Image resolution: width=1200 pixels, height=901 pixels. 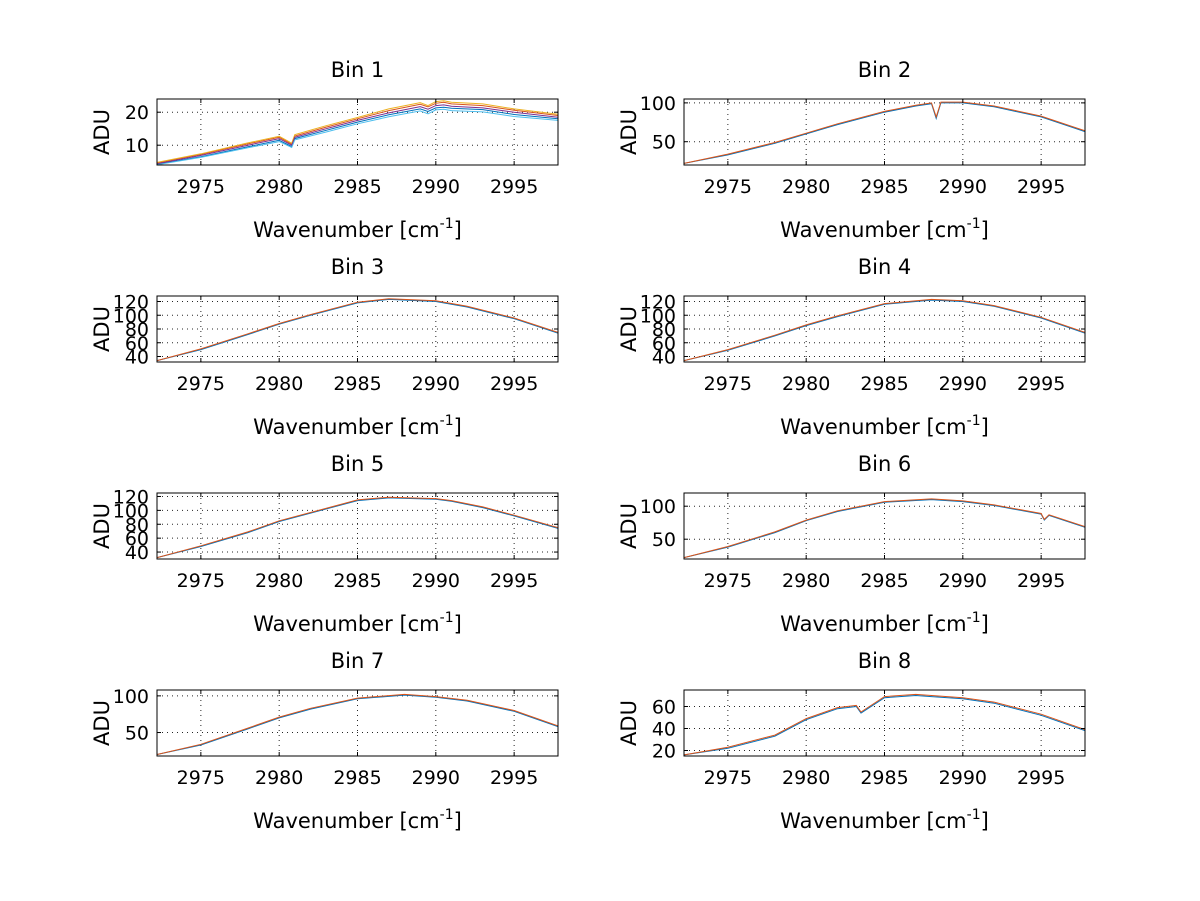 I want to click on subplot-title: Bin 5, so click(x=358, y=464).